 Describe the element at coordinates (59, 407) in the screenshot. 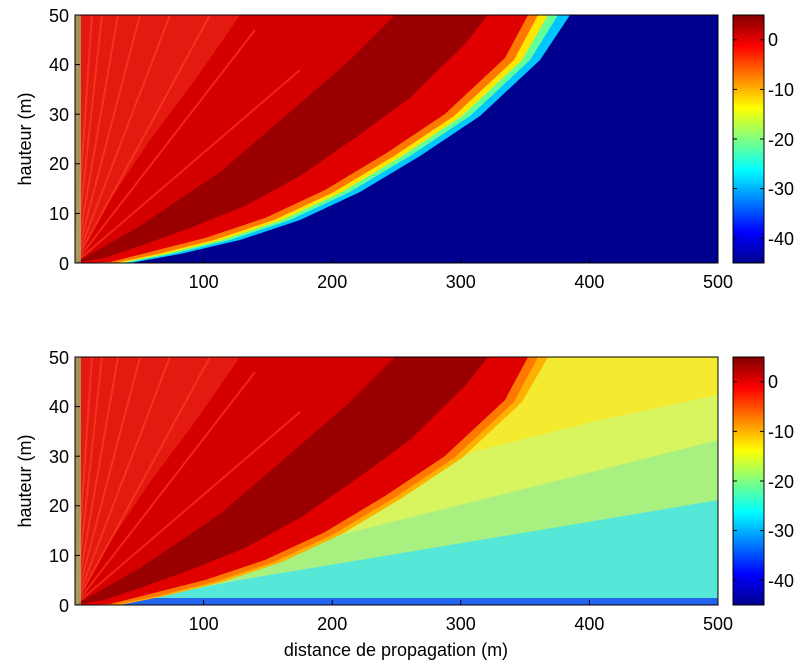

I see `bottom-ytick-label: 40` at that location.